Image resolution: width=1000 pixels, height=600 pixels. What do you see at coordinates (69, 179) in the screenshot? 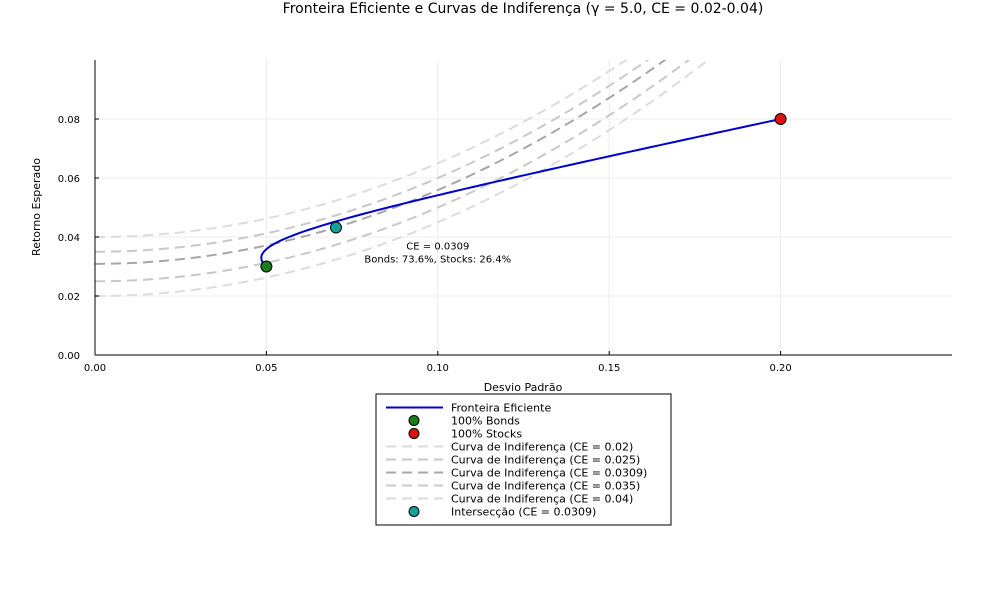
I see `y-tick-label-3: 0.06` at bounding box center [69, 179].